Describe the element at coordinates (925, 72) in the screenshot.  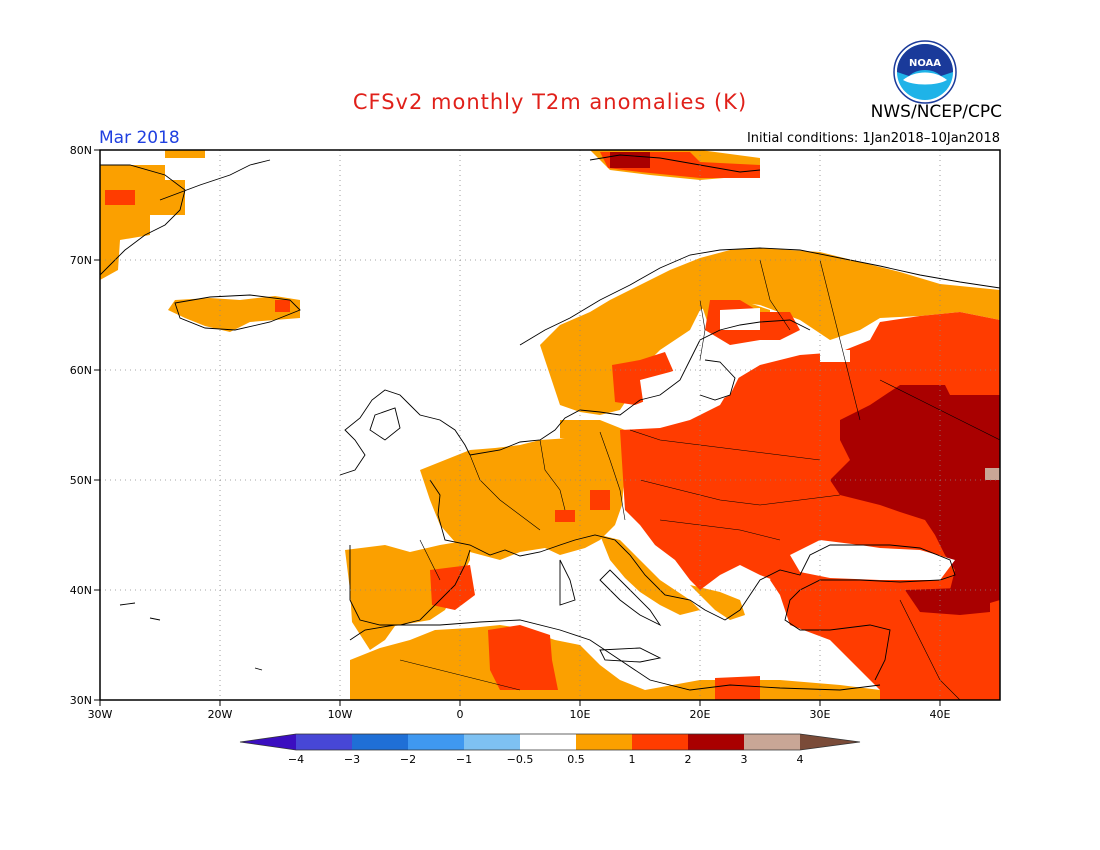
I see `noaa-logo: NOAA` at that location.